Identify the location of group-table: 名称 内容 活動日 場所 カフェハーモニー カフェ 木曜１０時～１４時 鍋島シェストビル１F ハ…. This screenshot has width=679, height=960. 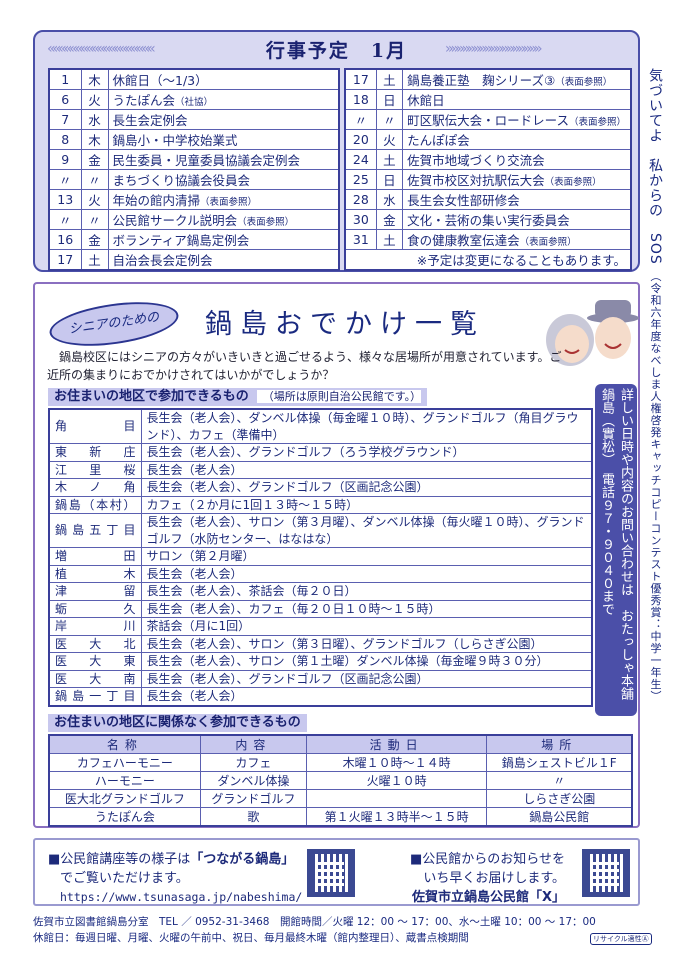
(340, 780).